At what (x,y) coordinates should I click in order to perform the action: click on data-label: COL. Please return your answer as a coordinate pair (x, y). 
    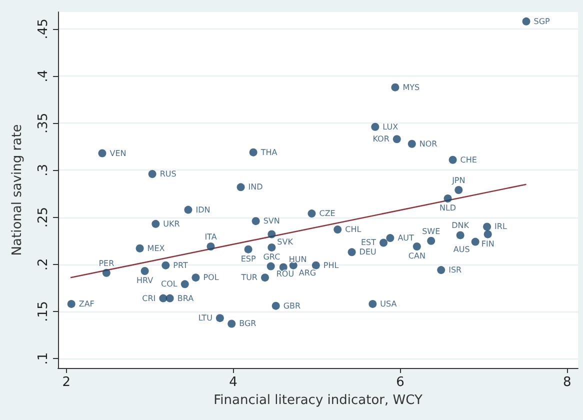
    Looking at the image, I should click on (169, 284).